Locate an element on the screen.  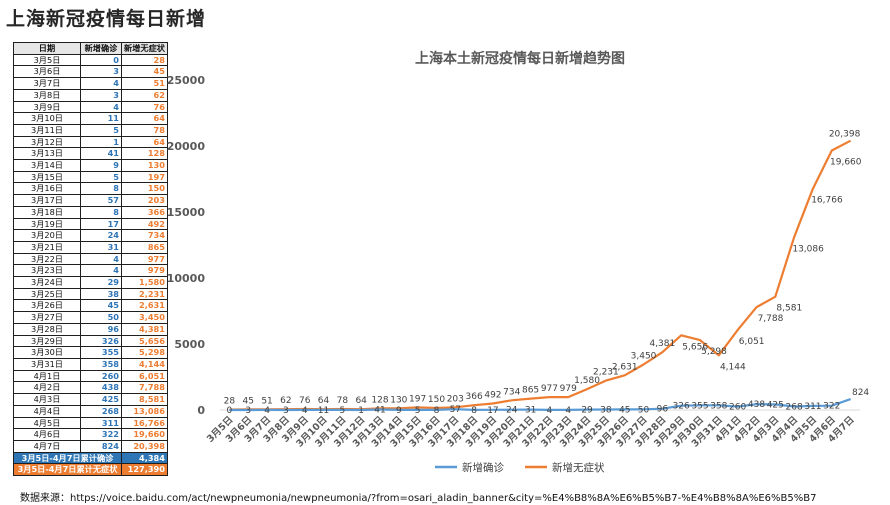
row-asymptomatic-cell: 3,450 is located at coordinates (144, 317).